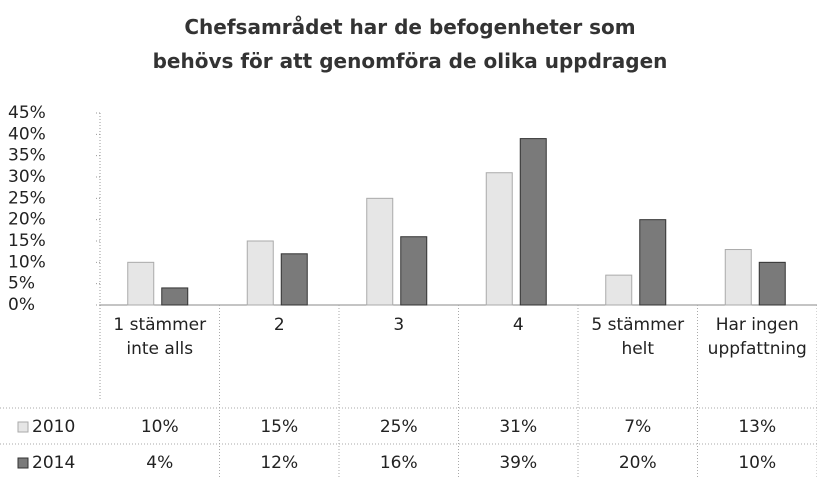  What do you see at coordinates (21, 305) in the screenshot?
I see `y-tick-label: 0%` at bounding box center [21, 305].